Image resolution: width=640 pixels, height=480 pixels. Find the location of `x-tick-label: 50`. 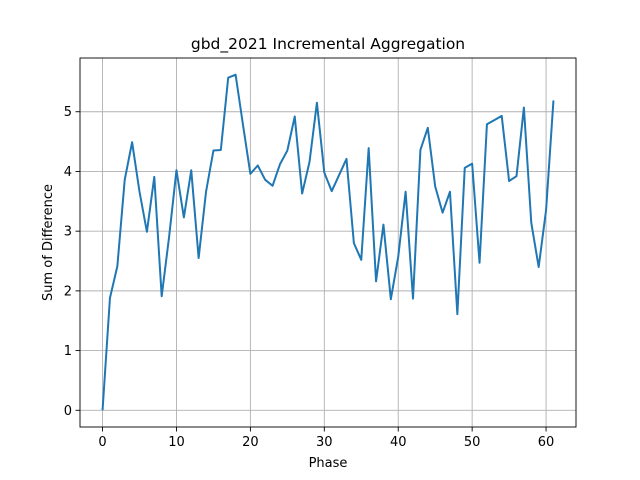

x-tick-label: 50 is located at coordinates (472, 442).